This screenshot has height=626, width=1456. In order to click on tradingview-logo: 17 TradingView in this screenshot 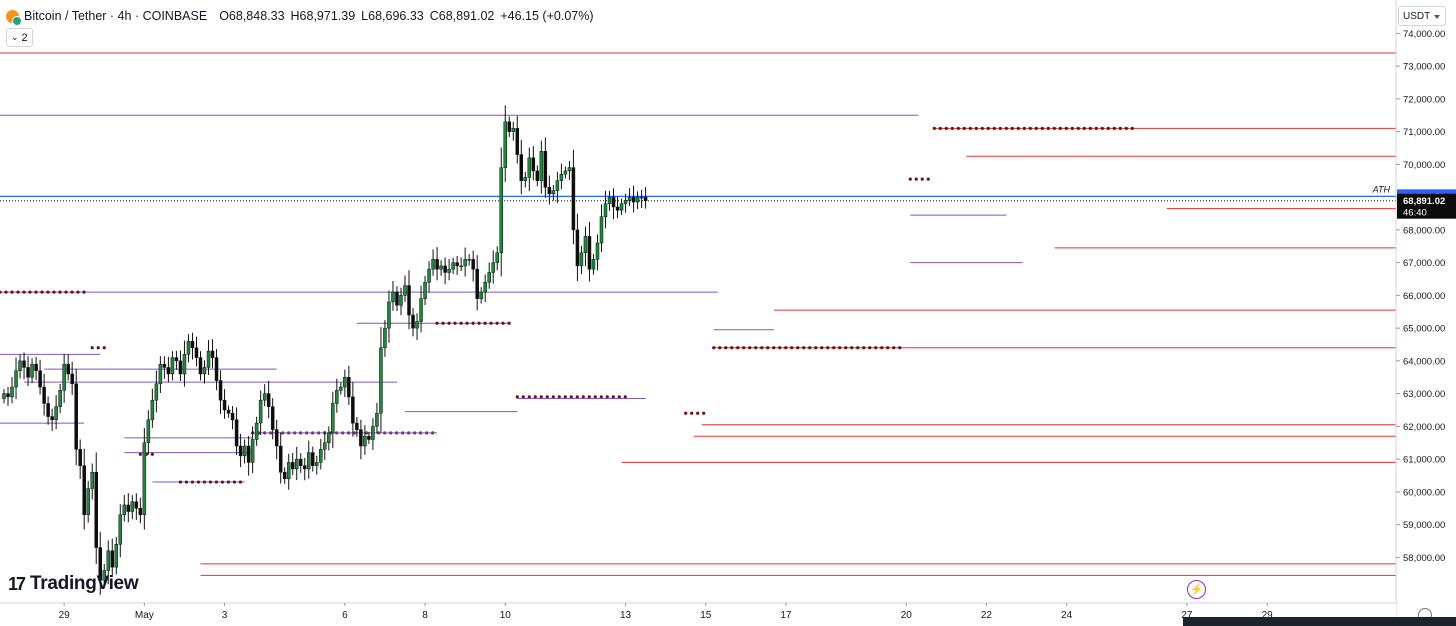, I will do `click(73, 584)`.